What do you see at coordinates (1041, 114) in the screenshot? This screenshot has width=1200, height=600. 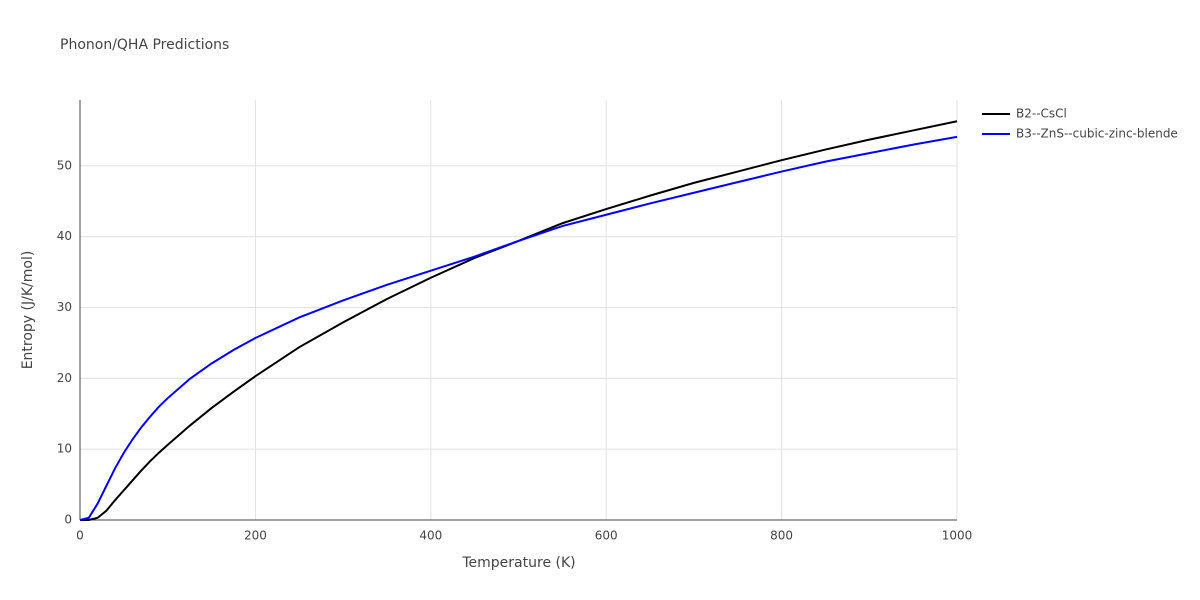 I see `legend-label: B2--CsCl` at bounding box center [1041, 114].